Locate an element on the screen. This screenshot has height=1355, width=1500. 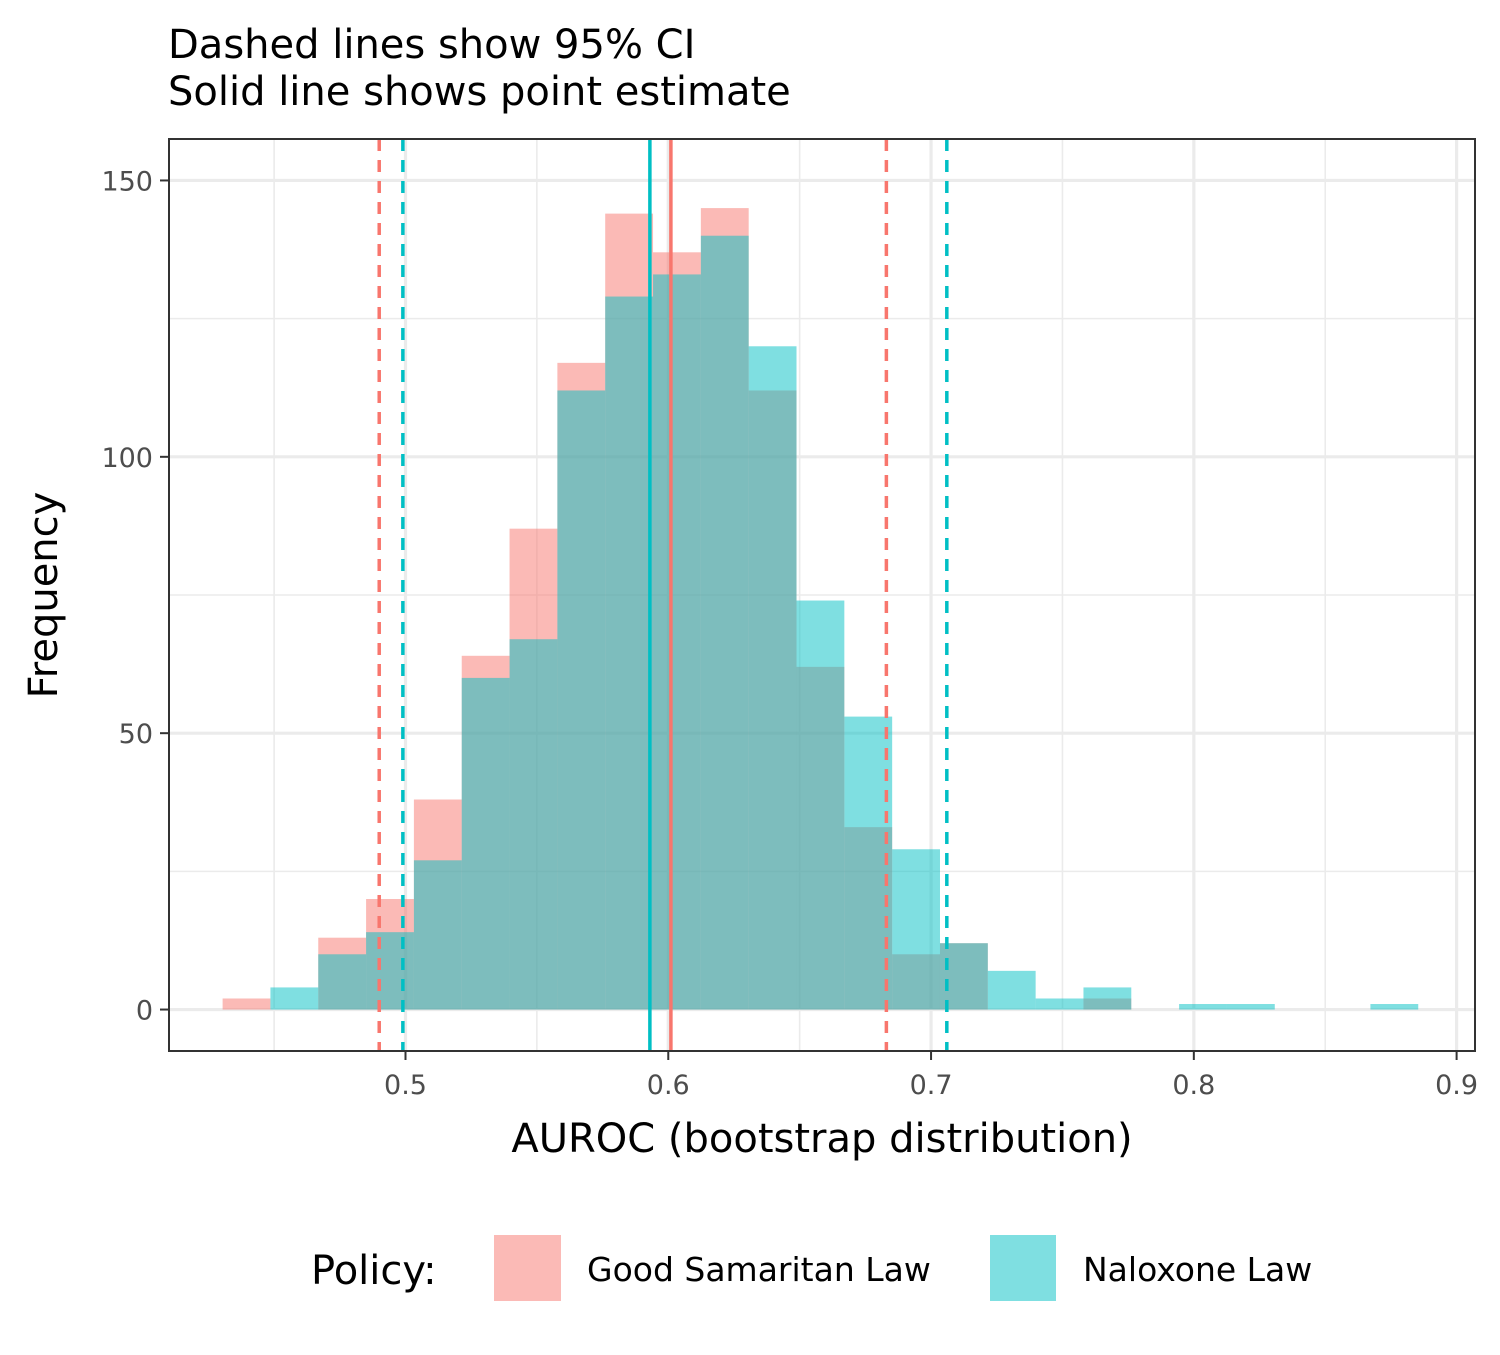
y-axis-title: Frequency is located at coordinates (44, 595).